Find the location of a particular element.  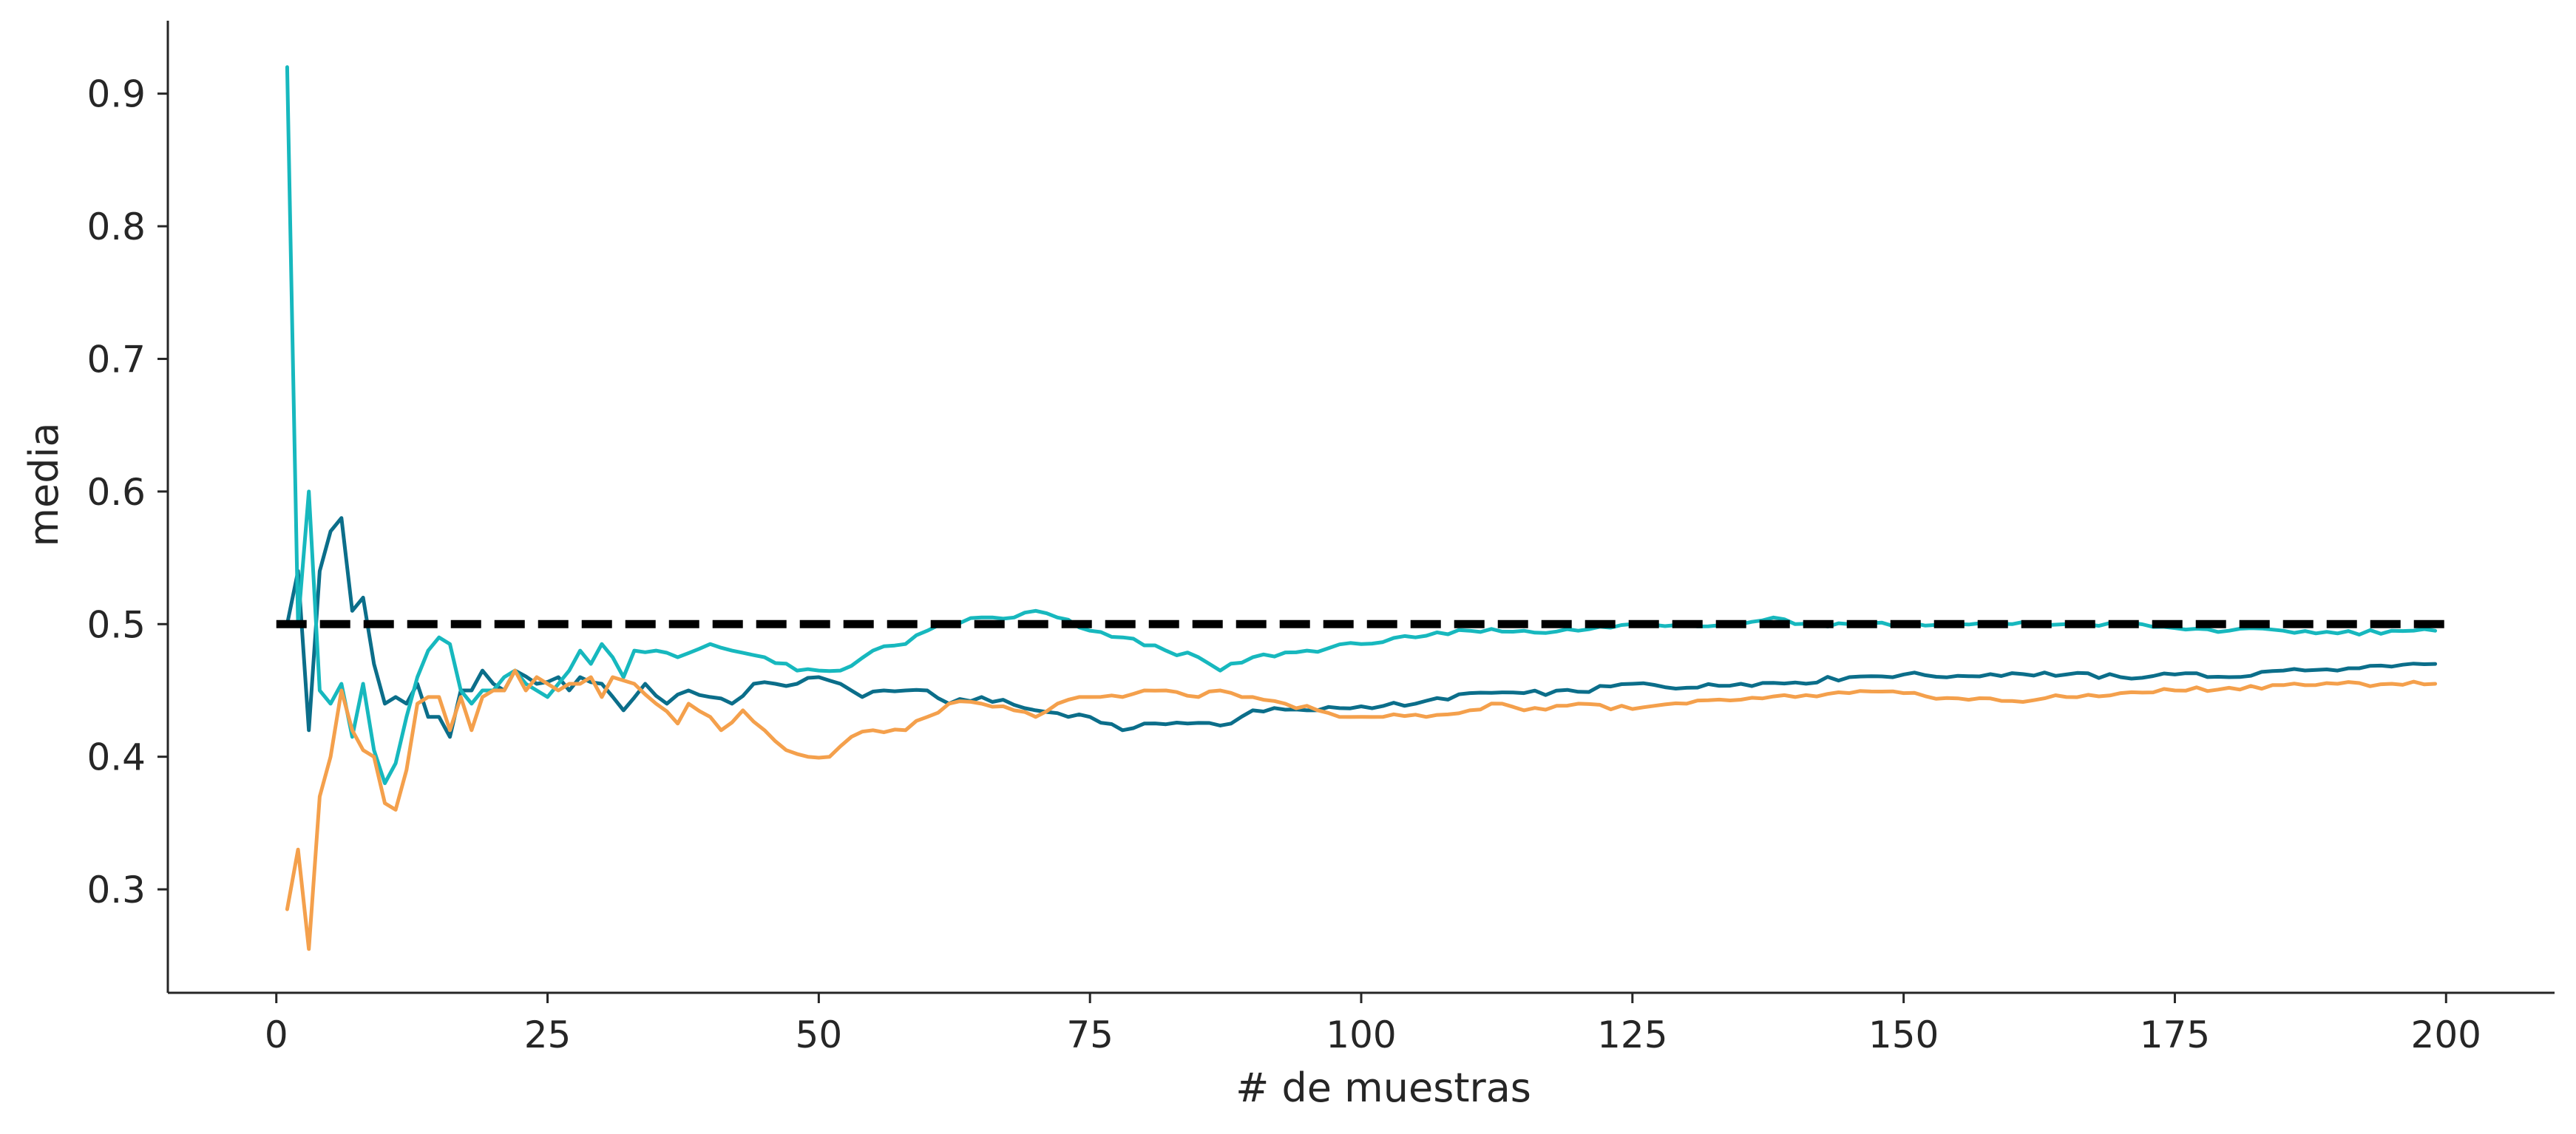

y-ticks: 0.3 0.4 0.5 0.6 0.7 0.8 0.9 is located at coordinates (127, 492).